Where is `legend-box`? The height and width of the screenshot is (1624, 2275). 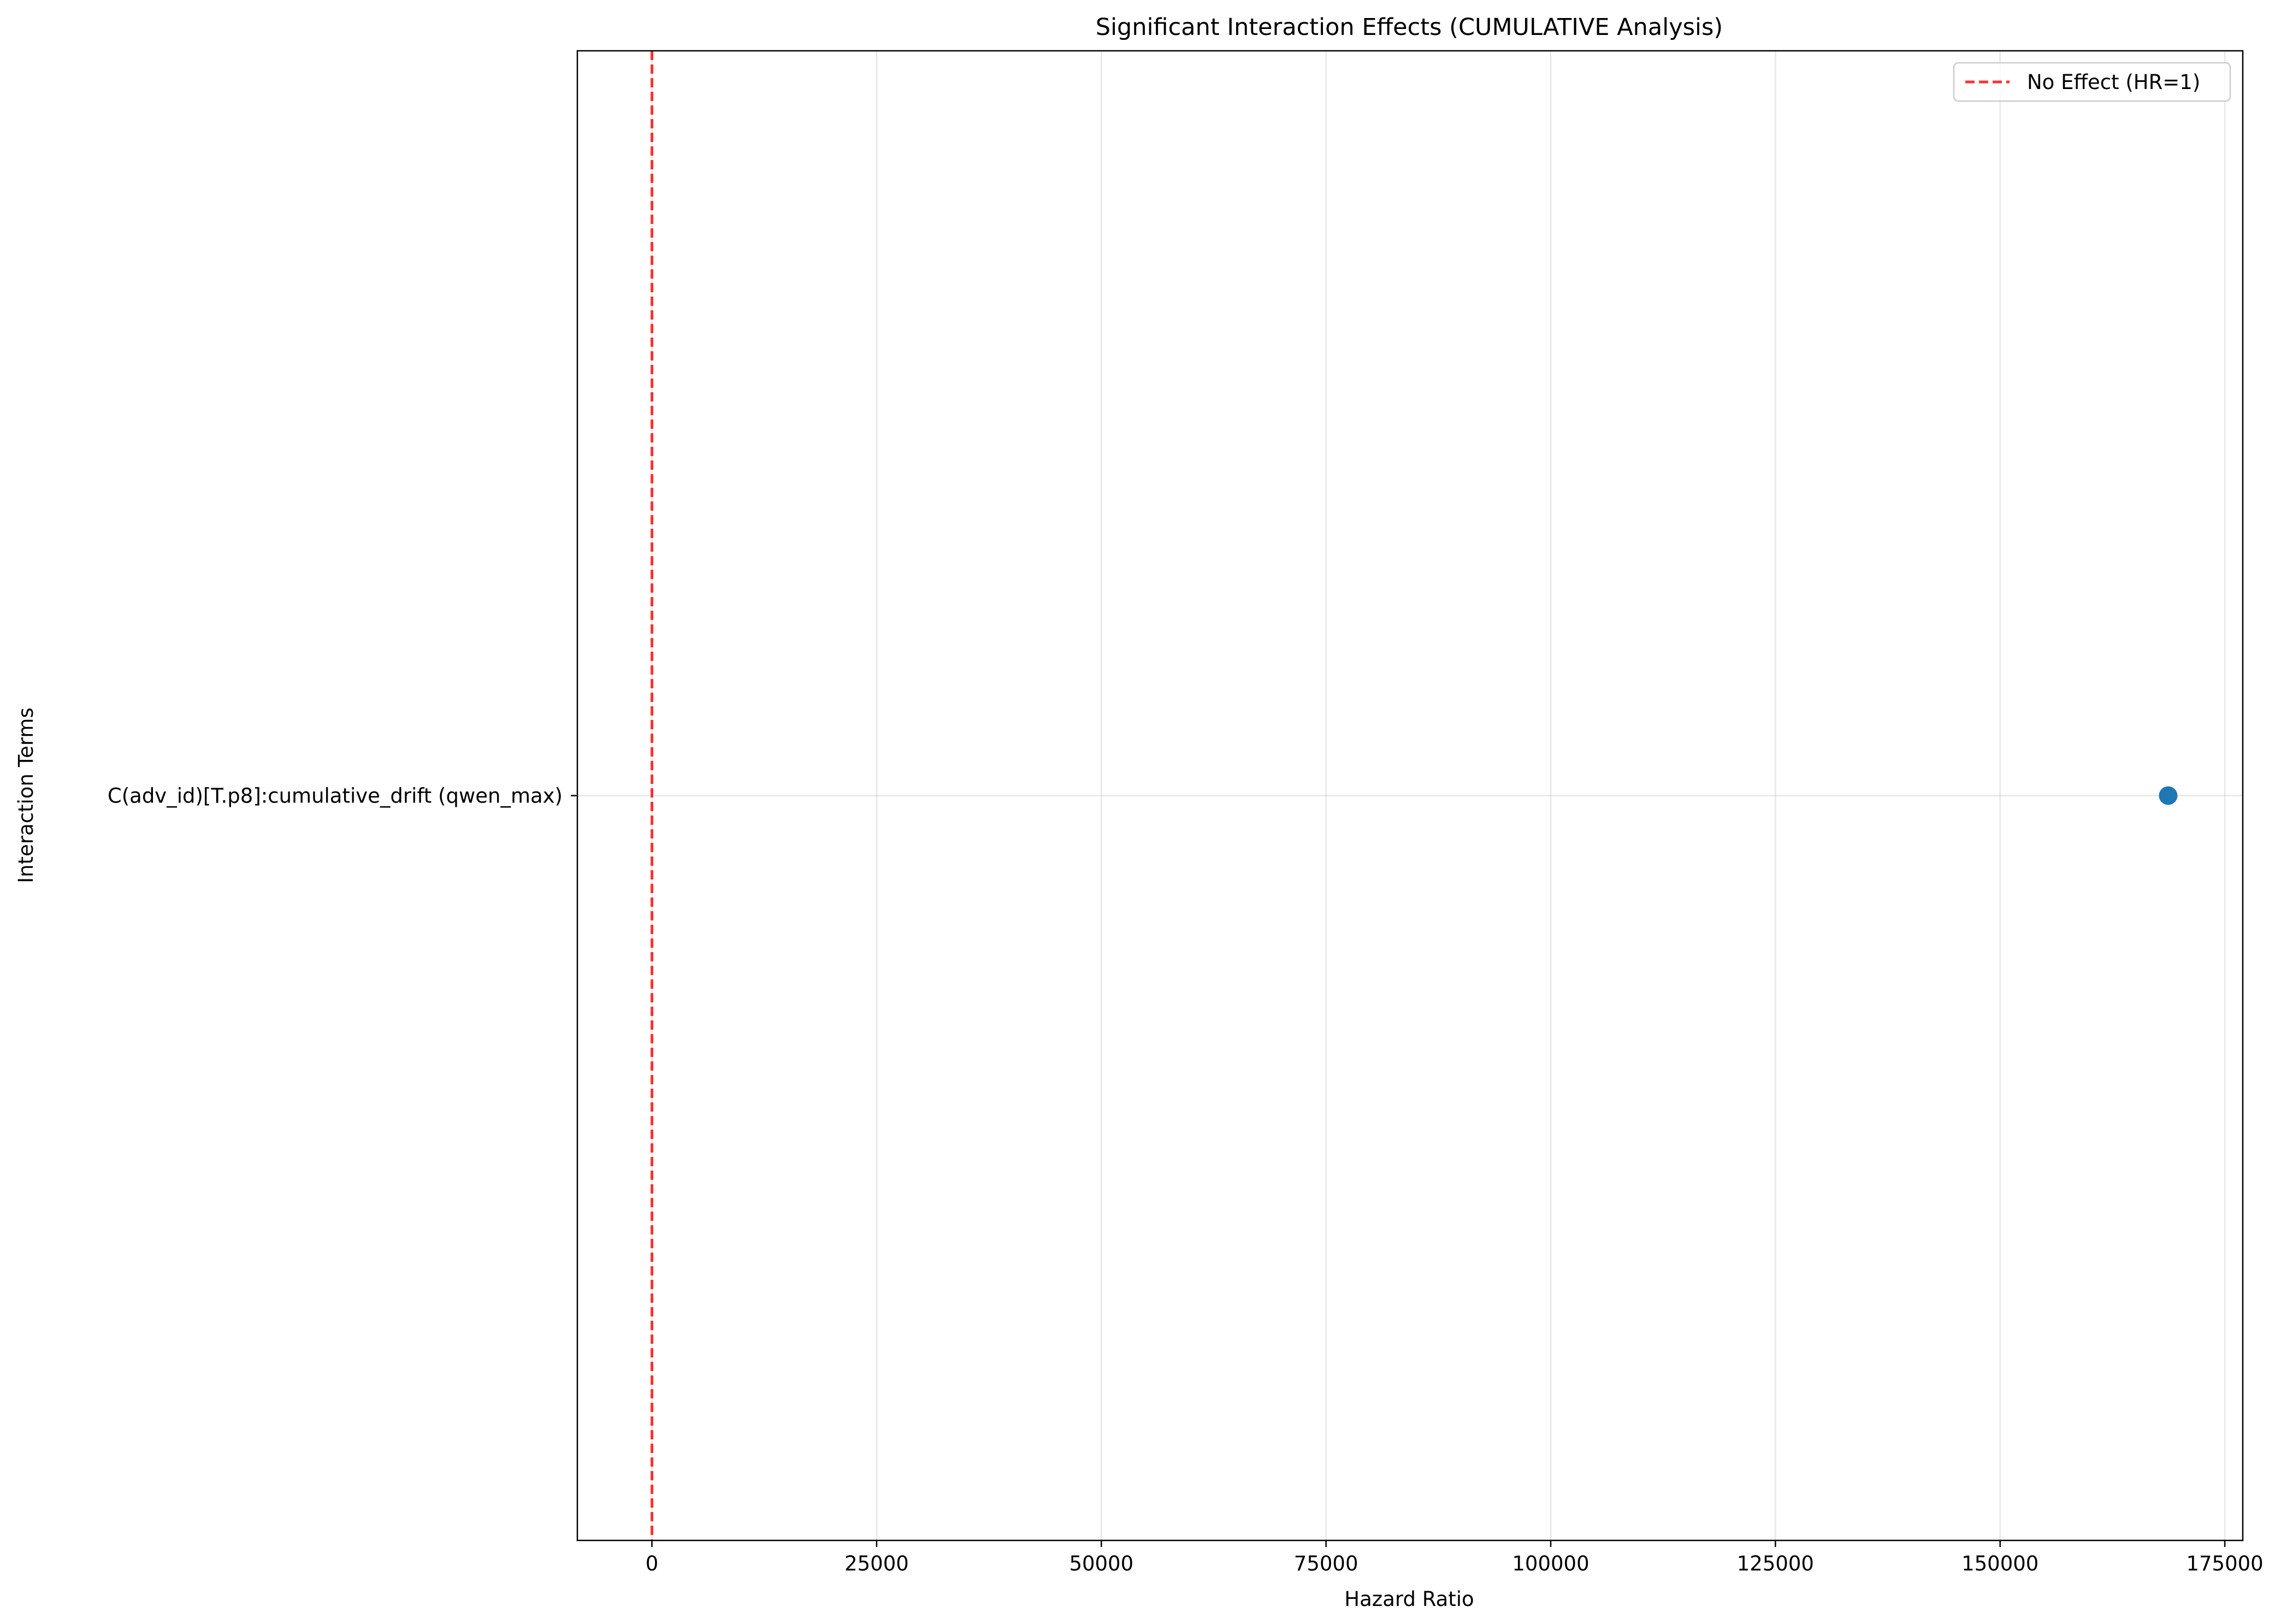
legend-box is located at coordinates (2092, 82).